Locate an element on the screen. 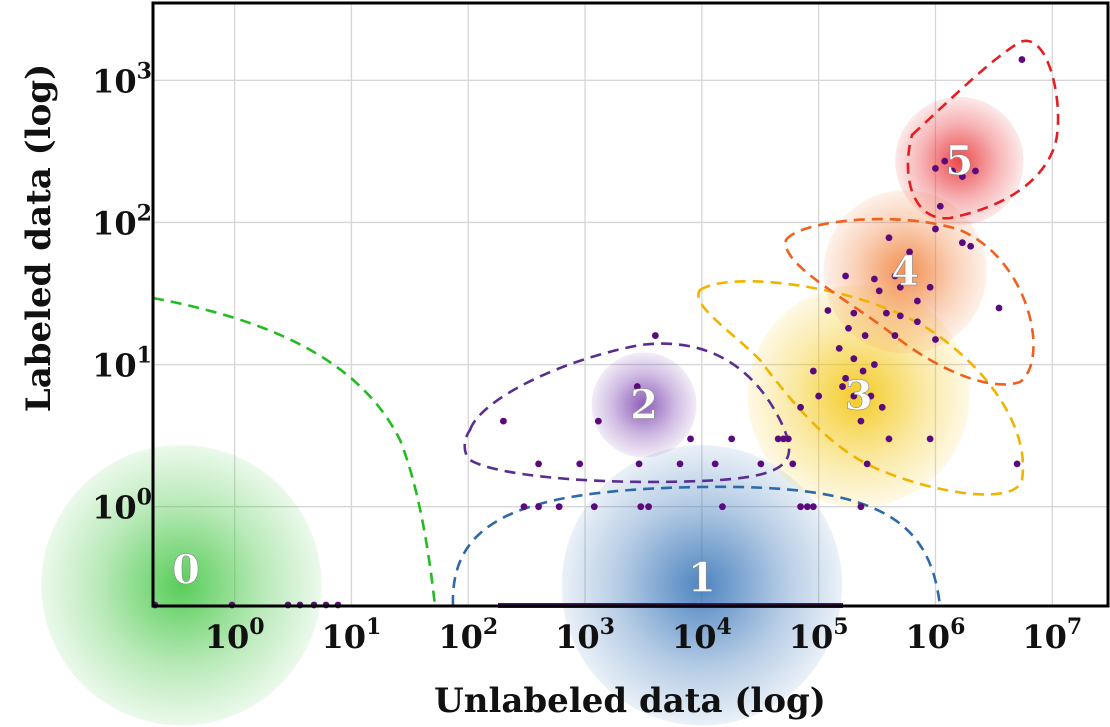 This screenshot has height=727, width=1110. x-tick-label: 105 is located at coordinates (819, 635).